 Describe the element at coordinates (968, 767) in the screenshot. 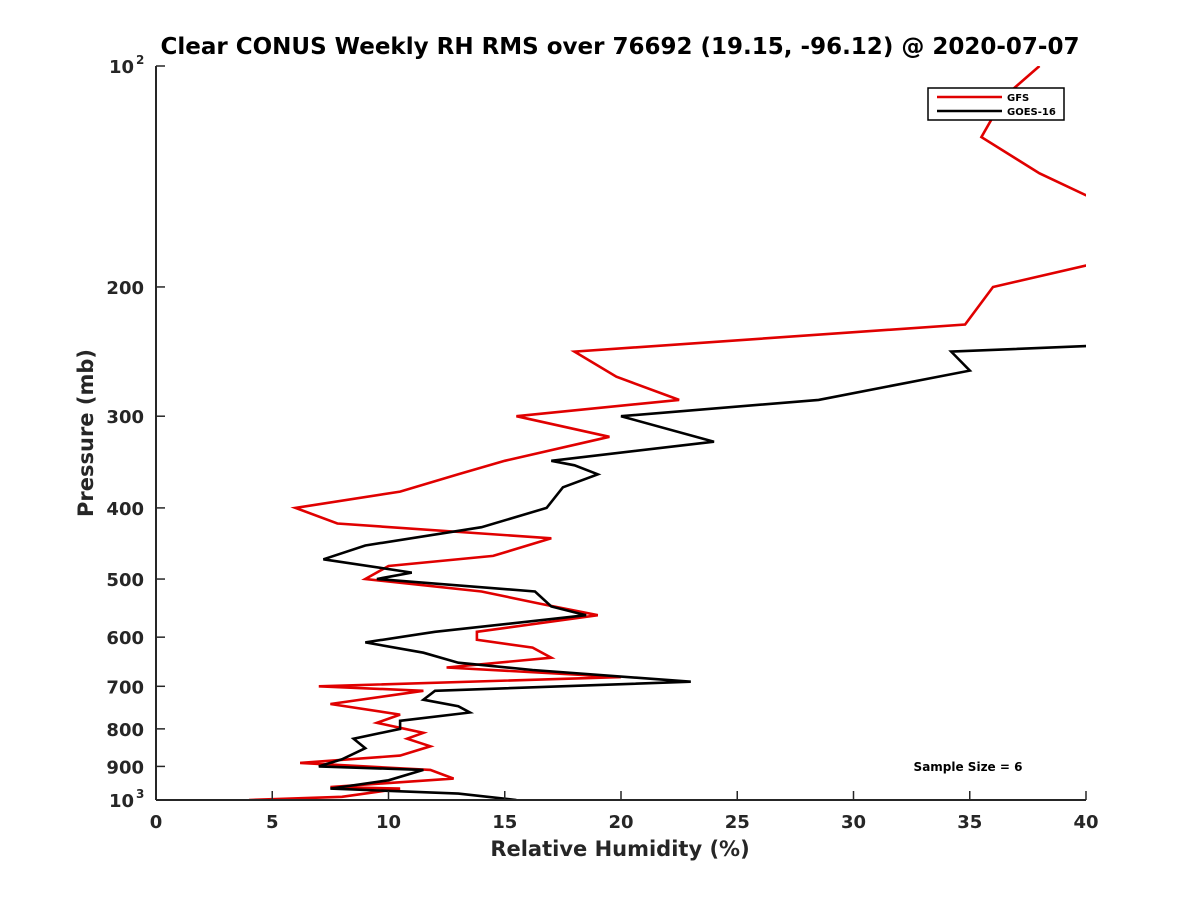

I see `sample-size-annotation: Sample Size = 6` at that location.